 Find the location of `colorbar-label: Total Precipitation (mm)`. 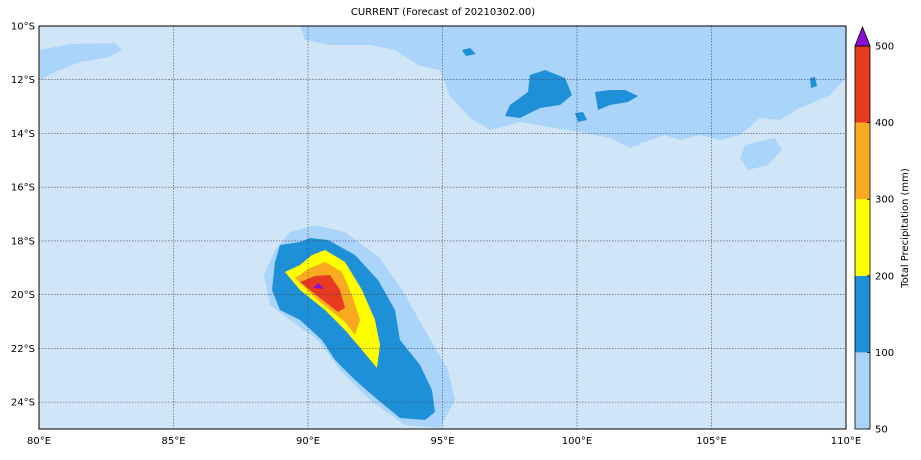

colorbar-label: Total Precipitation (mm) is located at coordinates (905, 228).